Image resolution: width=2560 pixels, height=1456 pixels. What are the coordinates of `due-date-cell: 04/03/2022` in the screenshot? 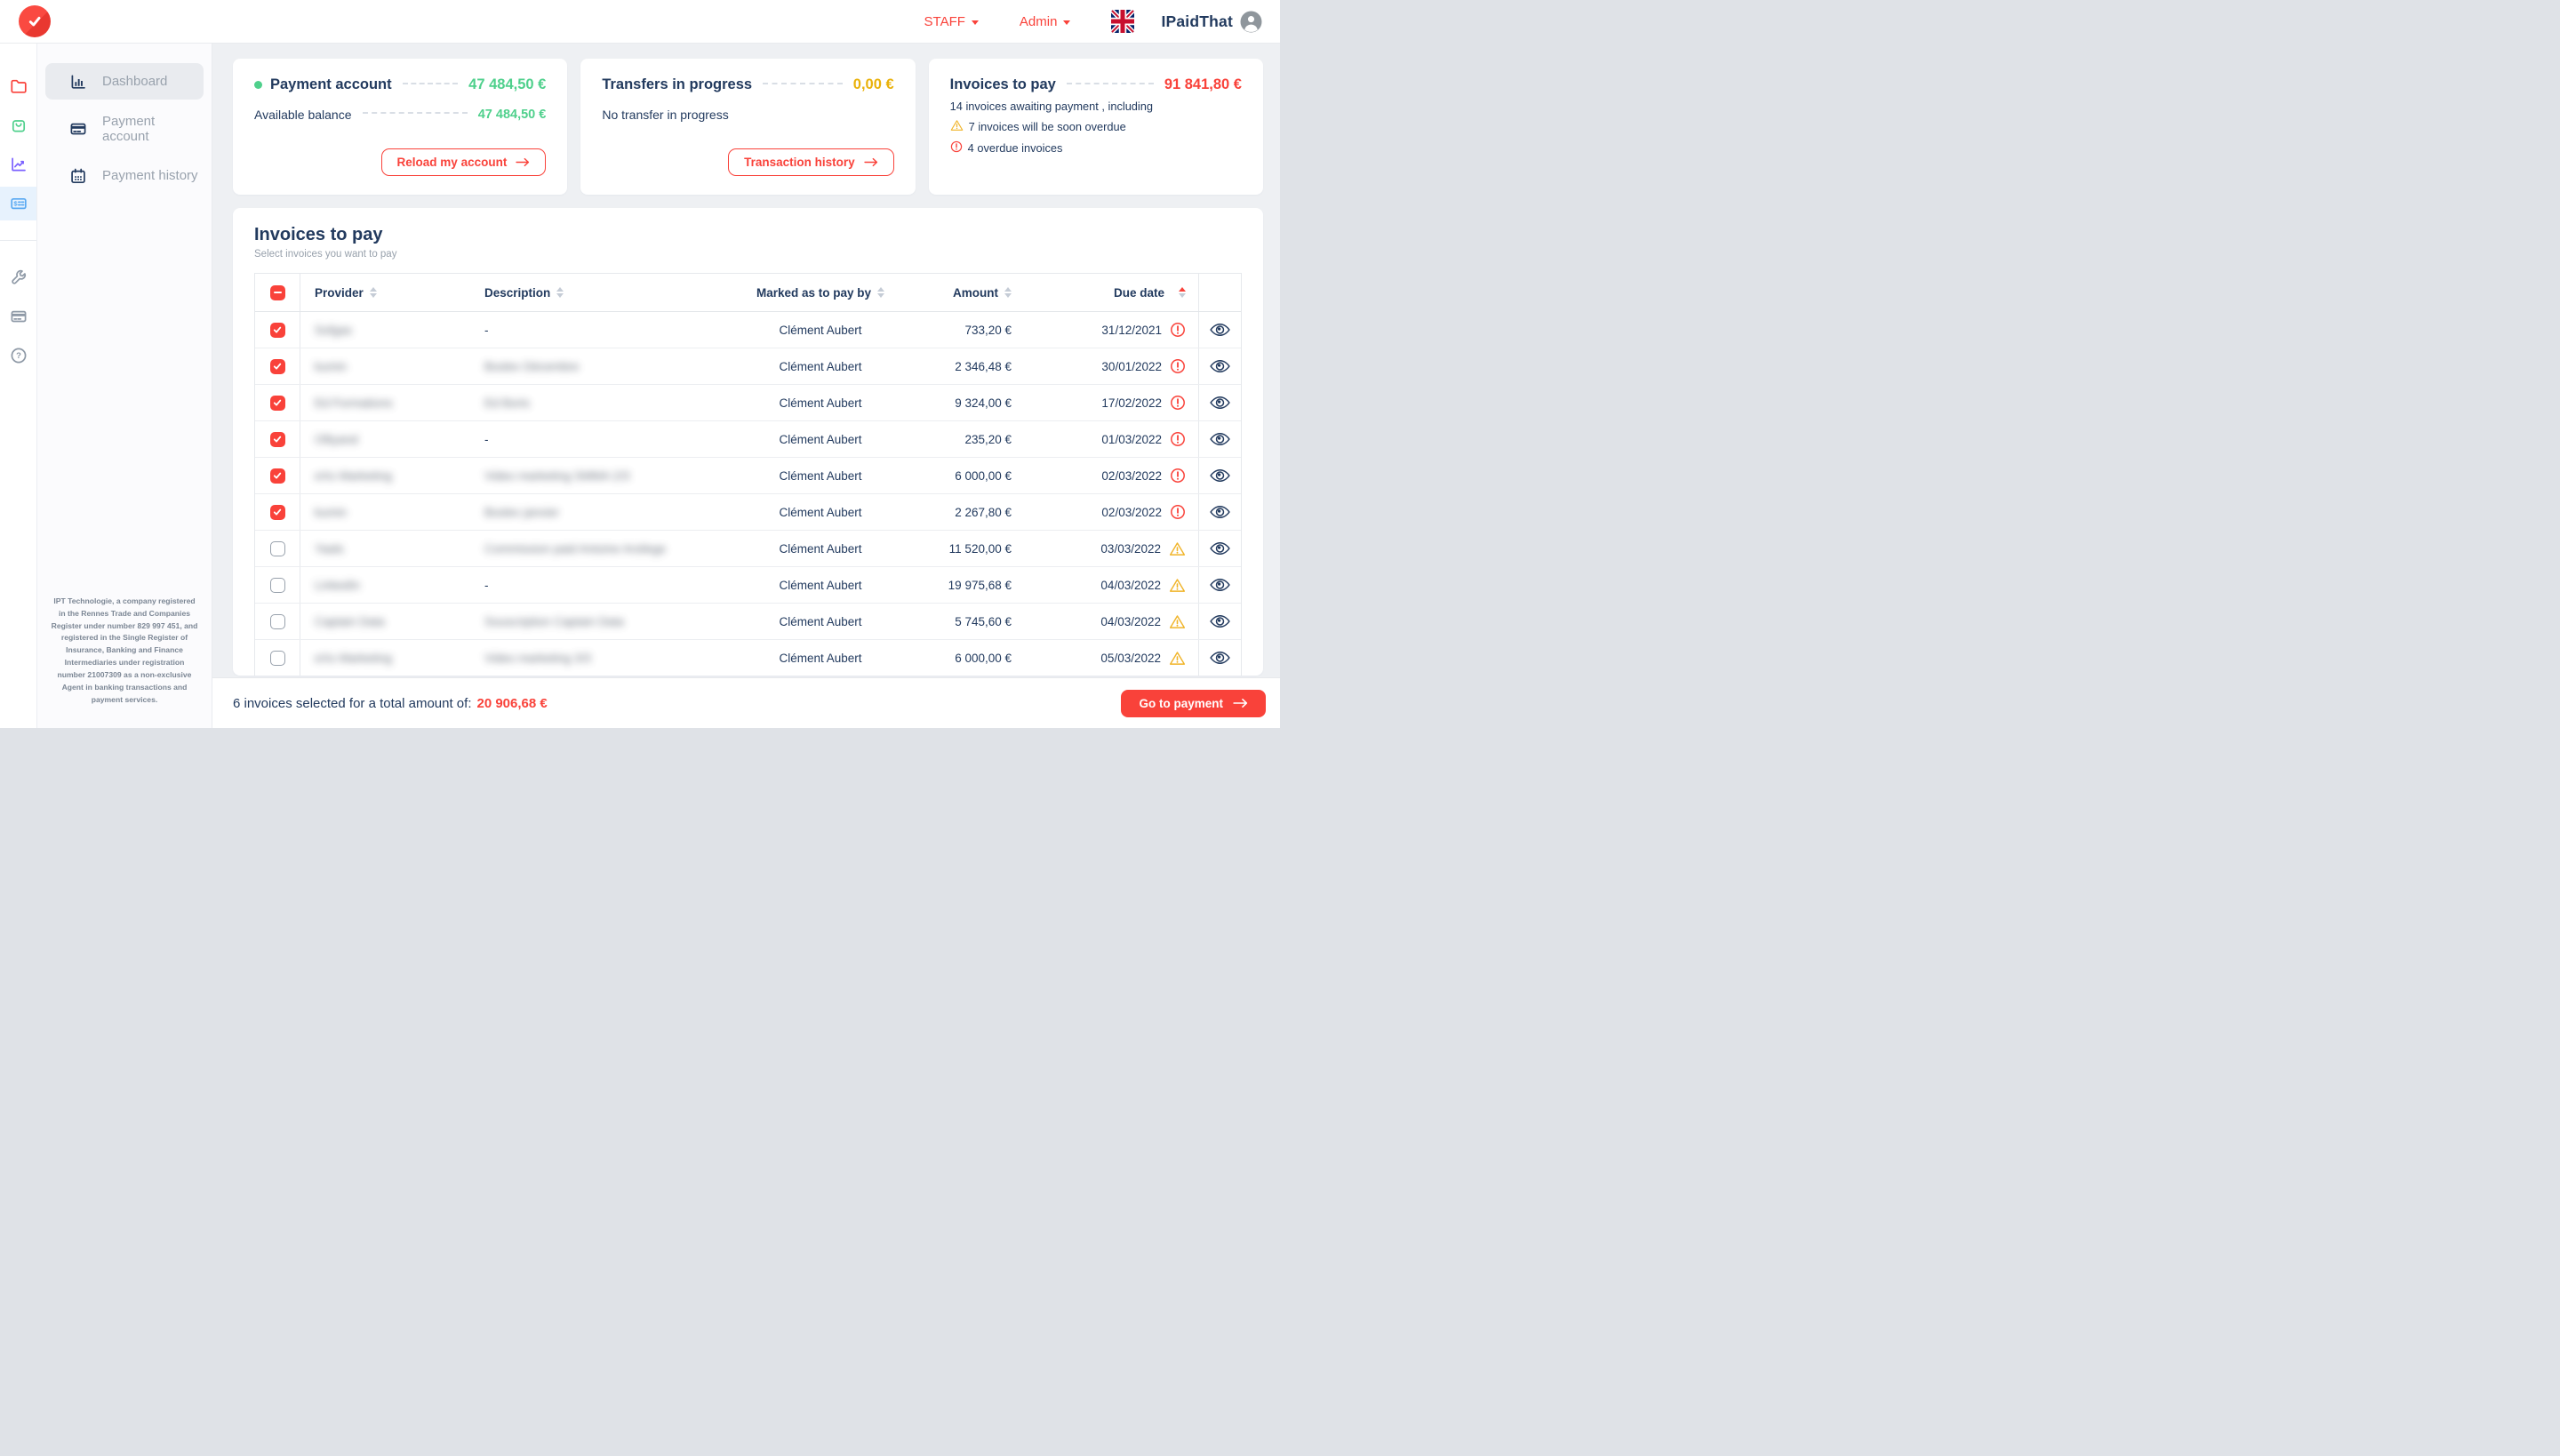 It's located at (1130, 621).